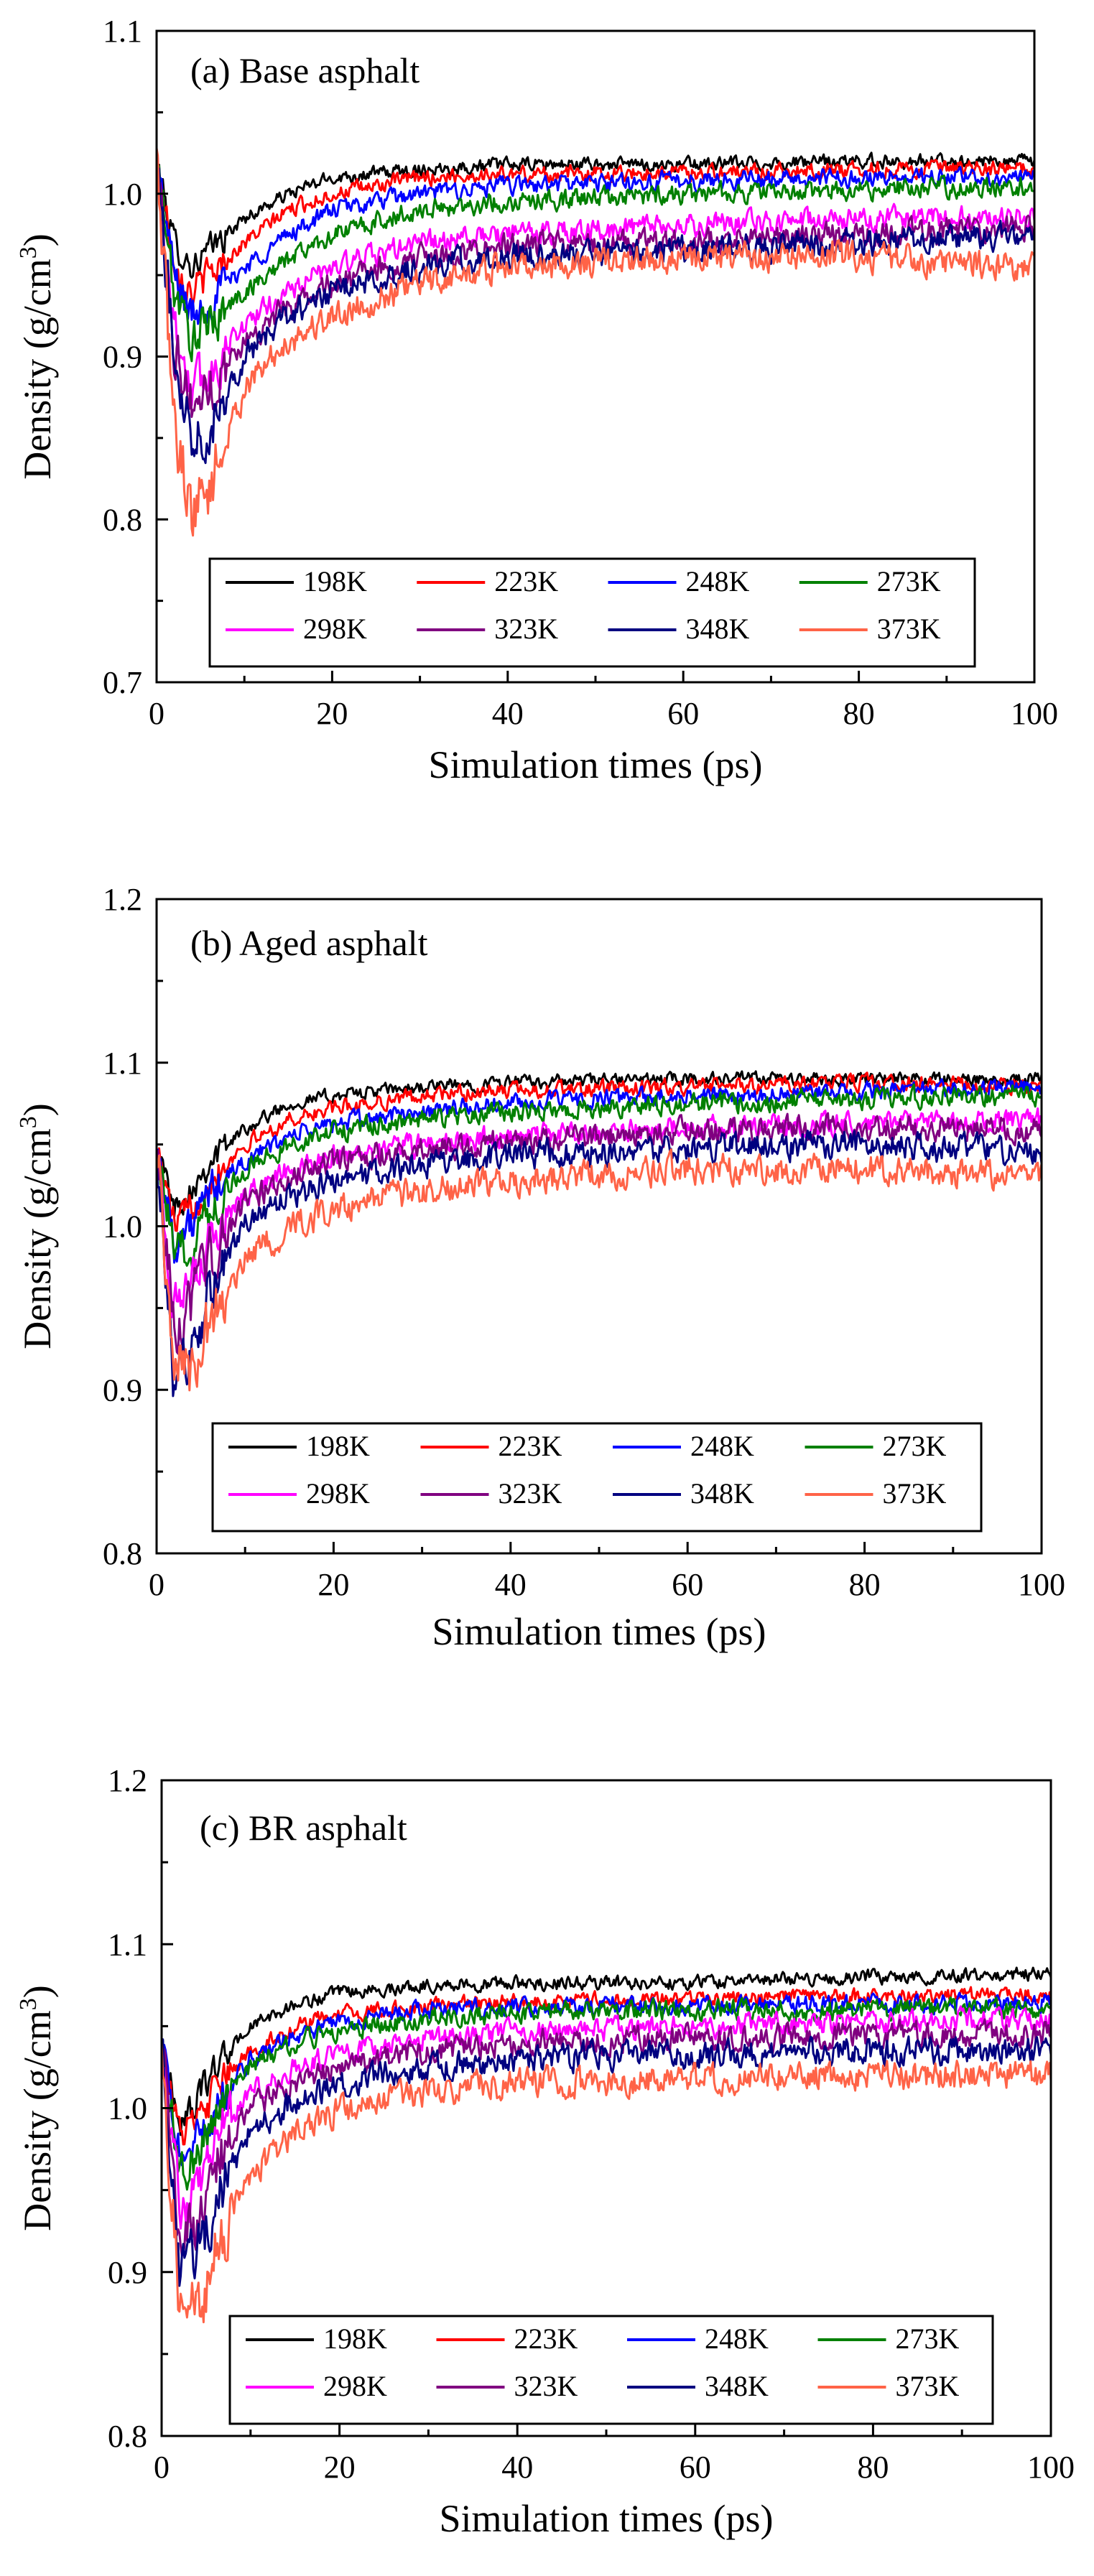 The height and width of the screenshot is (2576, 1094). What do you see at coordinates (303, 1828) in the screenshot?
I see `panel-title: (c) BR asphalt` at bounding box center [303, 1828].